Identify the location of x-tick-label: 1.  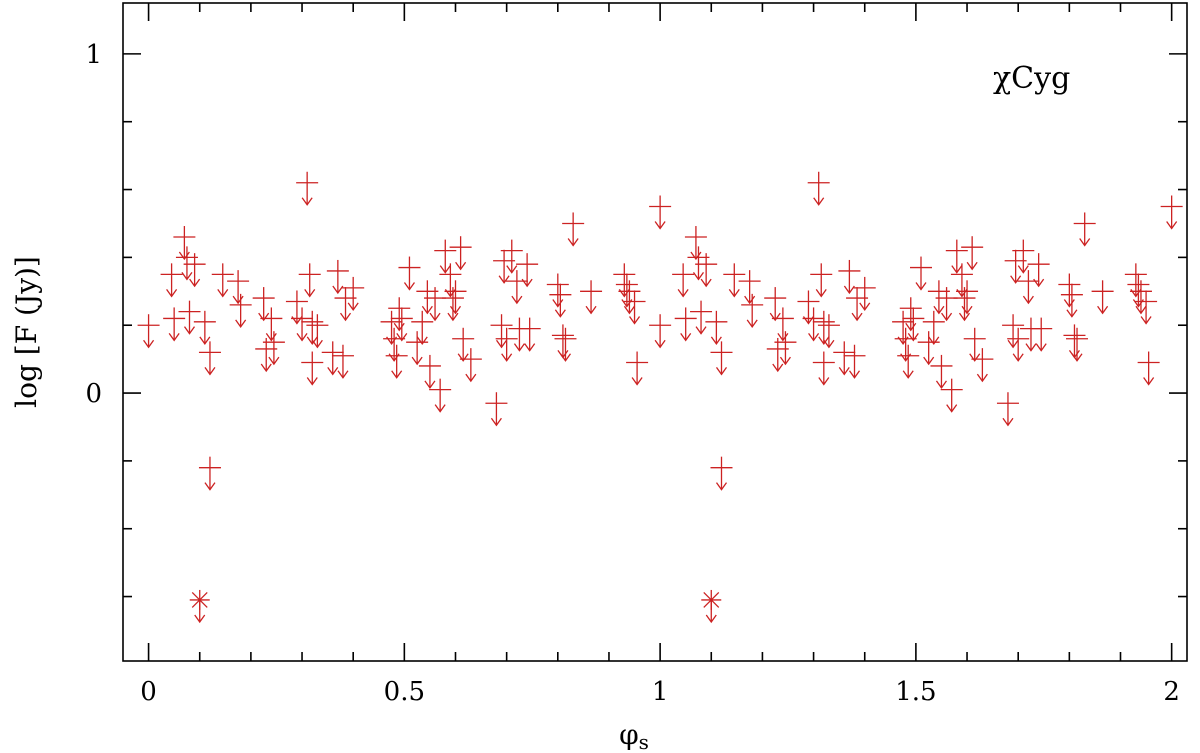
(660, 692).